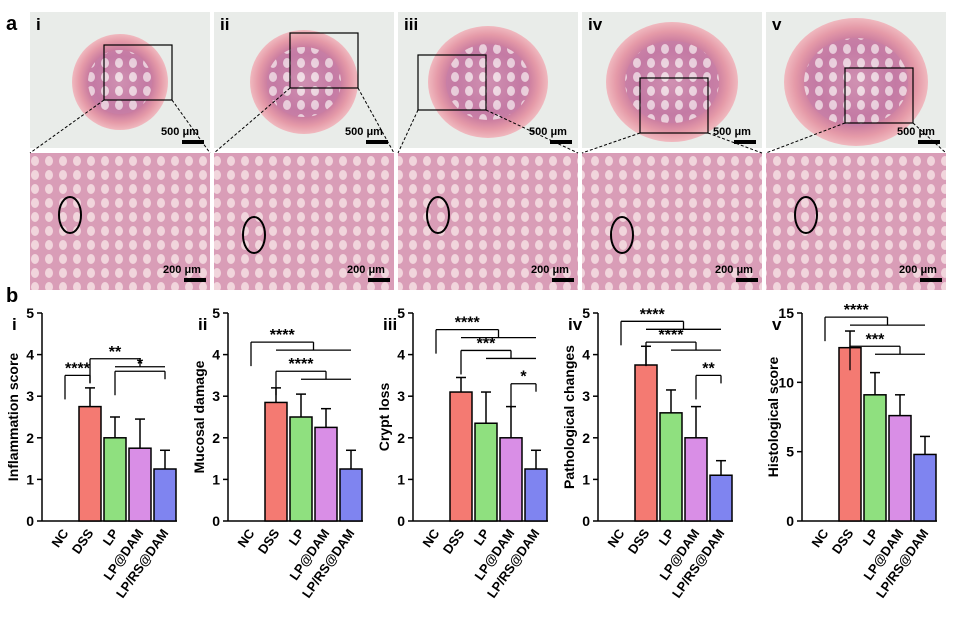 Image resolution: width=955 pixels, height=617 pixels. What do you see at coordinates (569, 417) in the screenshot?
I see `y-axis-label: Pathological changes` at bounding box center [569, 417].